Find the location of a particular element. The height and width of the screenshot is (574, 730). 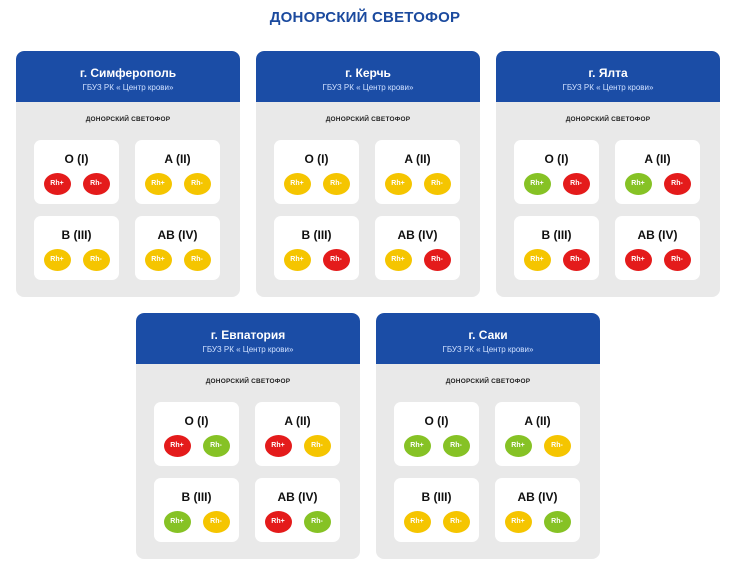

card-header: г. Ялта ГБУЗ РК « Центр крови» is located at coordinates (608, 76).